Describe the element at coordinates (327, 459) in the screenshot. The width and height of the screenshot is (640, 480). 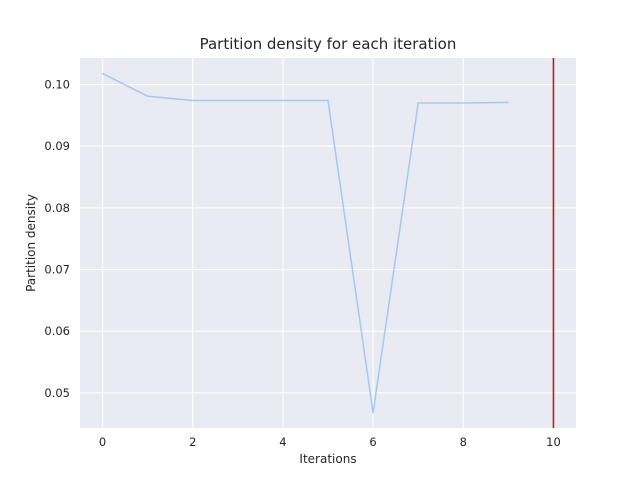
I see `x-axis-label: Iterations` at that location.